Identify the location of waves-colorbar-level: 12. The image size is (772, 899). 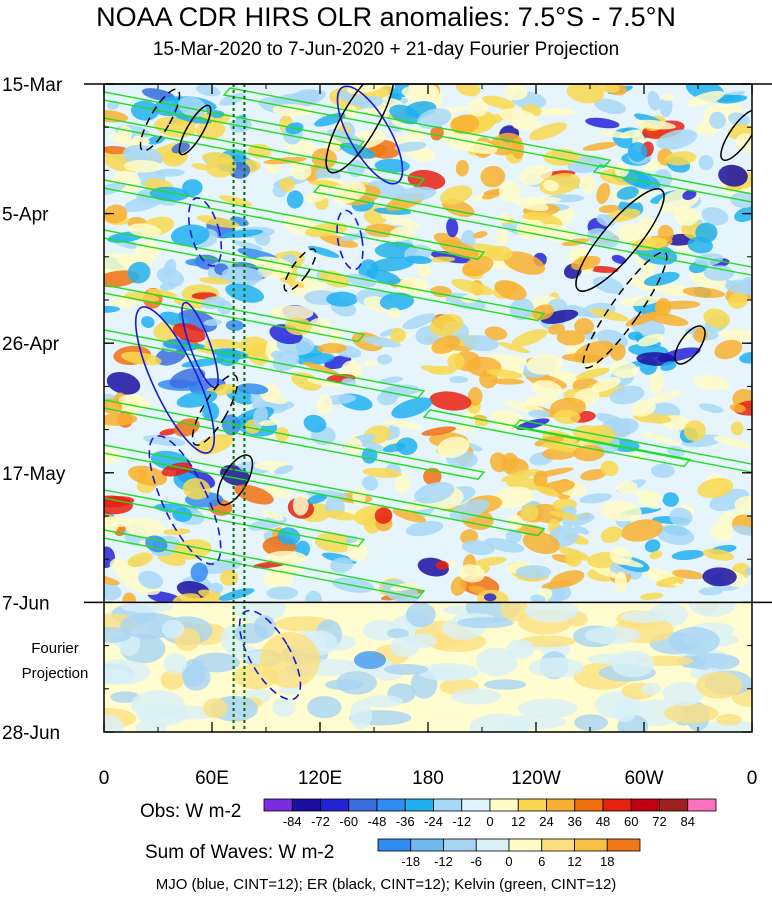
(574, 861).